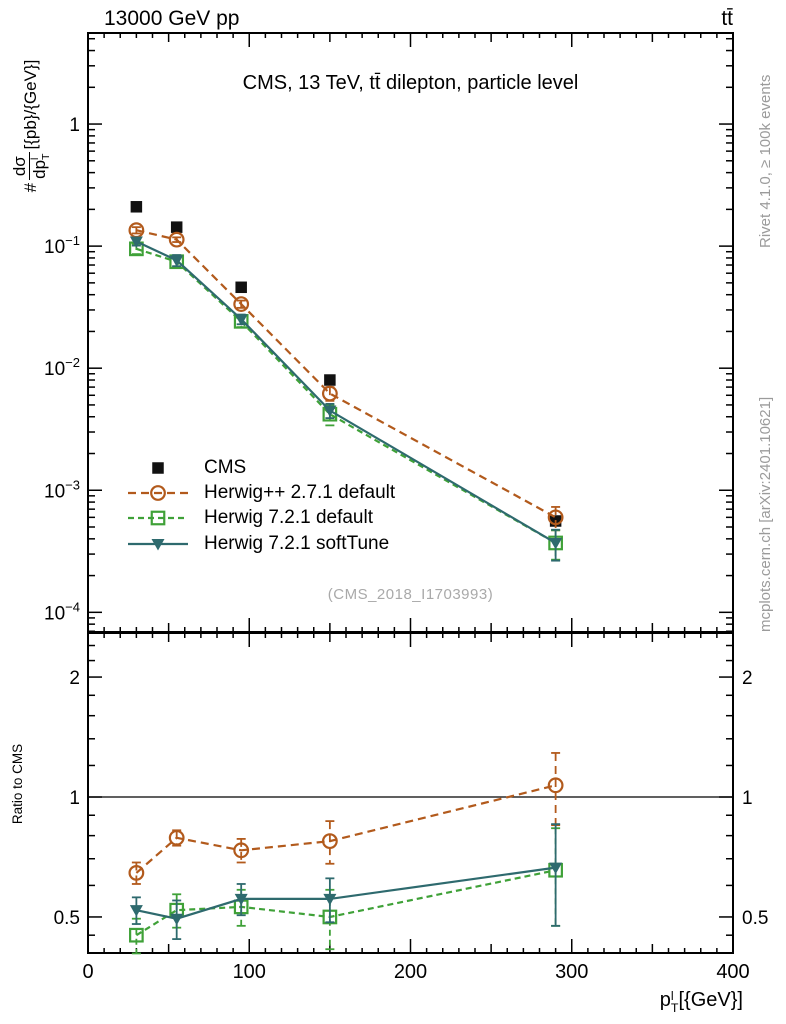  I want to click on ratio-y-tick-label-right: 2, so click(747, 678).